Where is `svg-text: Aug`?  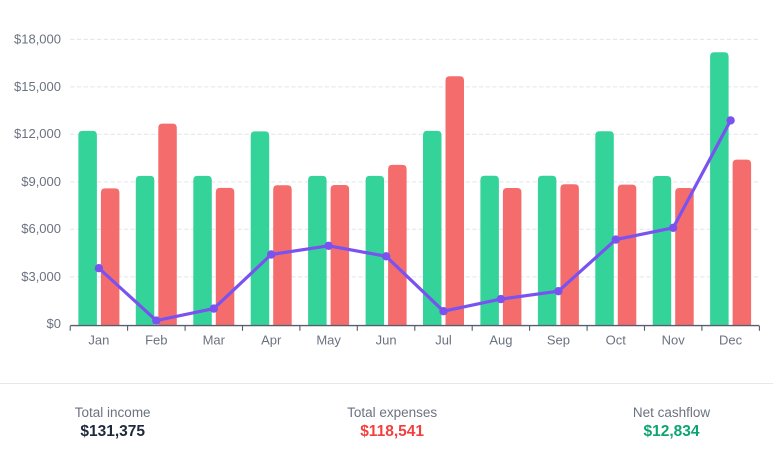 svg-text: Aug is located at coordinates (500, 340).